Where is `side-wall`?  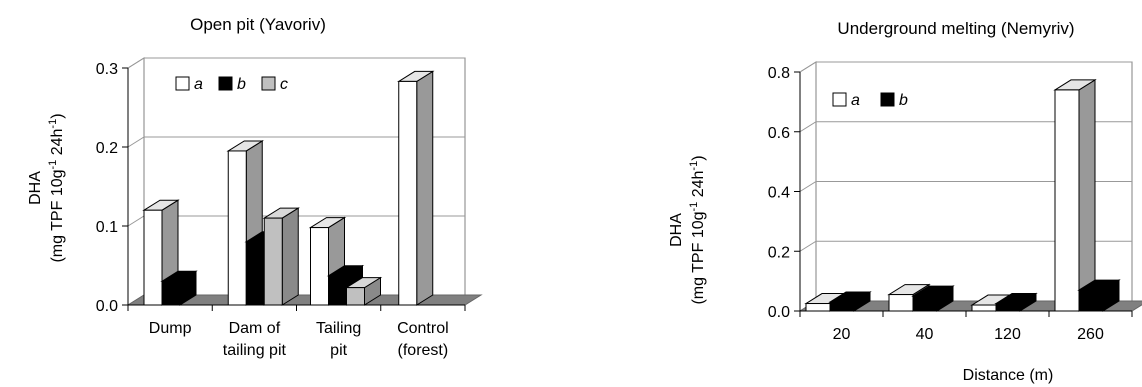
side-wall is located at coordinates (136, 181).